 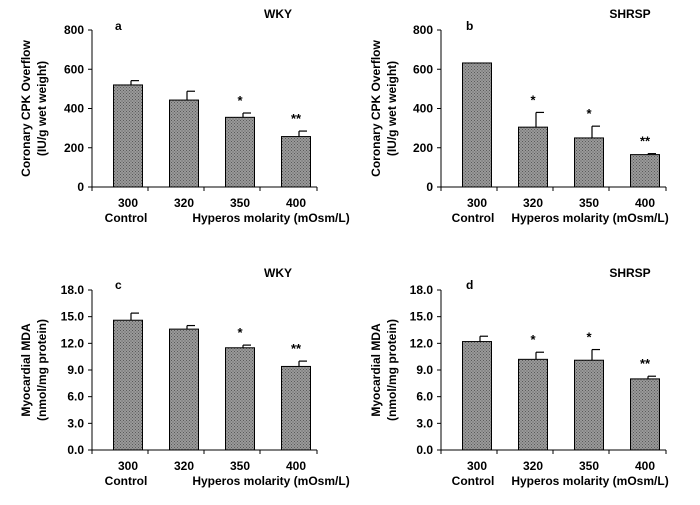 What do you see at coordinates (469, 285) in the screenshot?
I see `panel-letter: d` at bounding box center [469, 285].